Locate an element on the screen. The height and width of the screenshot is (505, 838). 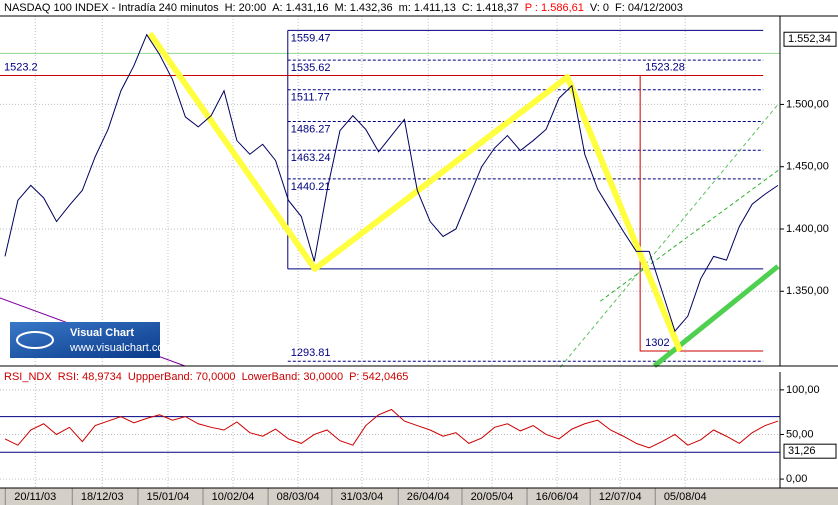
x-tick-label: 12/07/04 is located at coordinates (620, 497).